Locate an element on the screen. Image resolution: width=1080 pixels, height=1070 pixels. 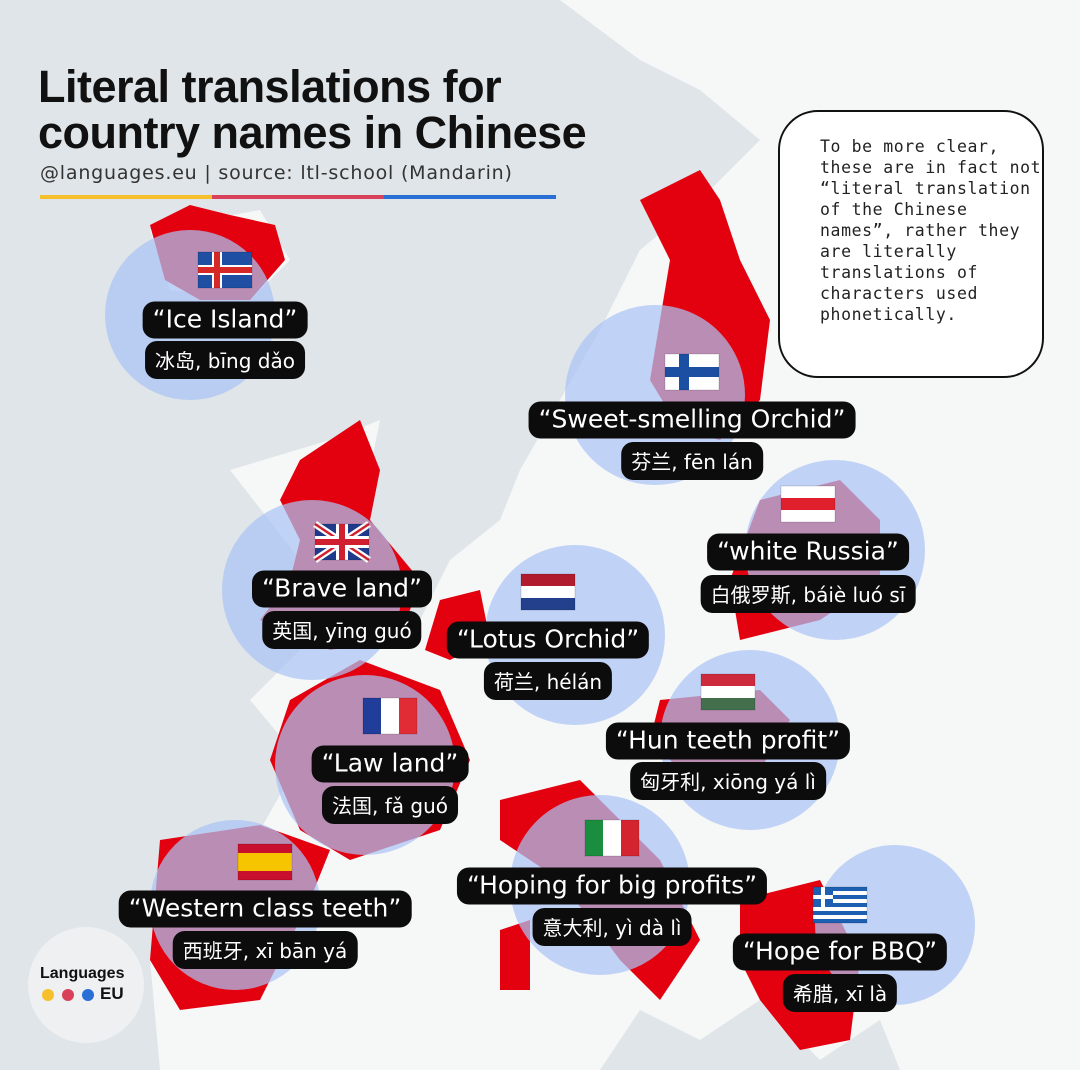
chinese-label: 芬兰, fēn lán is located at coordinates (692, 461).